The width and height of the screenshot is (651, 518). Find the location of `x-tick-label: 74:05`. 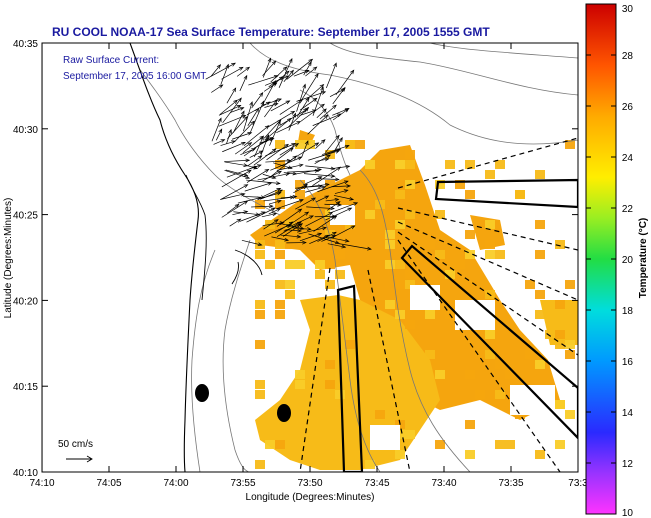

x-tick-label: 74:05 is located at coordinates (108, 483).